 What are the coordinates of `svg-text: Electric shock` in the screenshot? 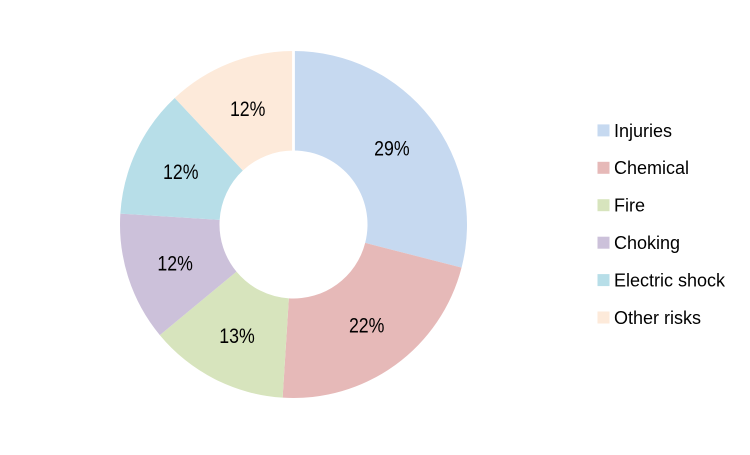 It's located at (670, 281).